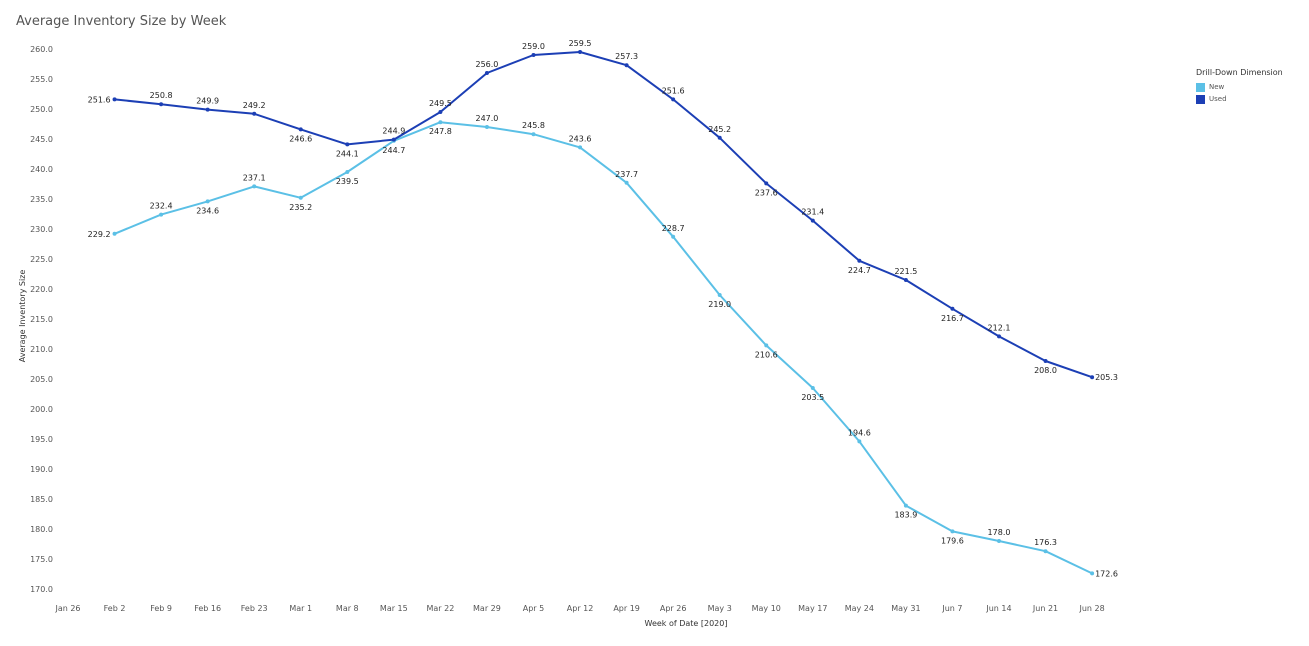 The image size is (1309, 646). Describe the element at coordinates (766, 354) in the screenshot. I see `data-label-new: 210.6` at that location.